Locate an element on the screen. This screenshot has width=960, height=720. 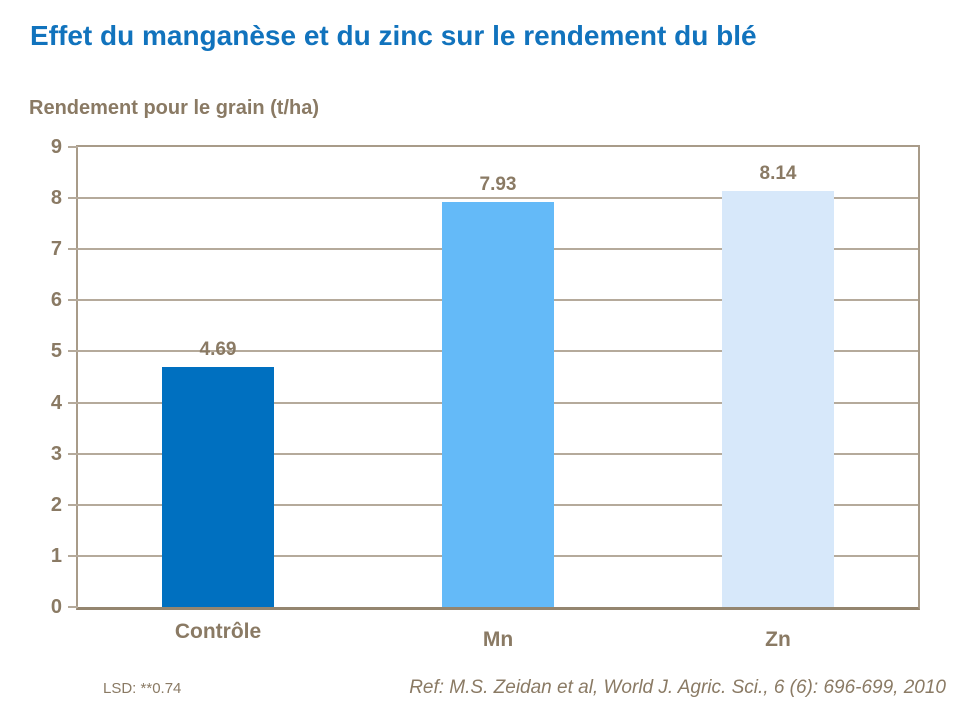
x-category-label-zn: Zn is located at coordinates (778, 639).